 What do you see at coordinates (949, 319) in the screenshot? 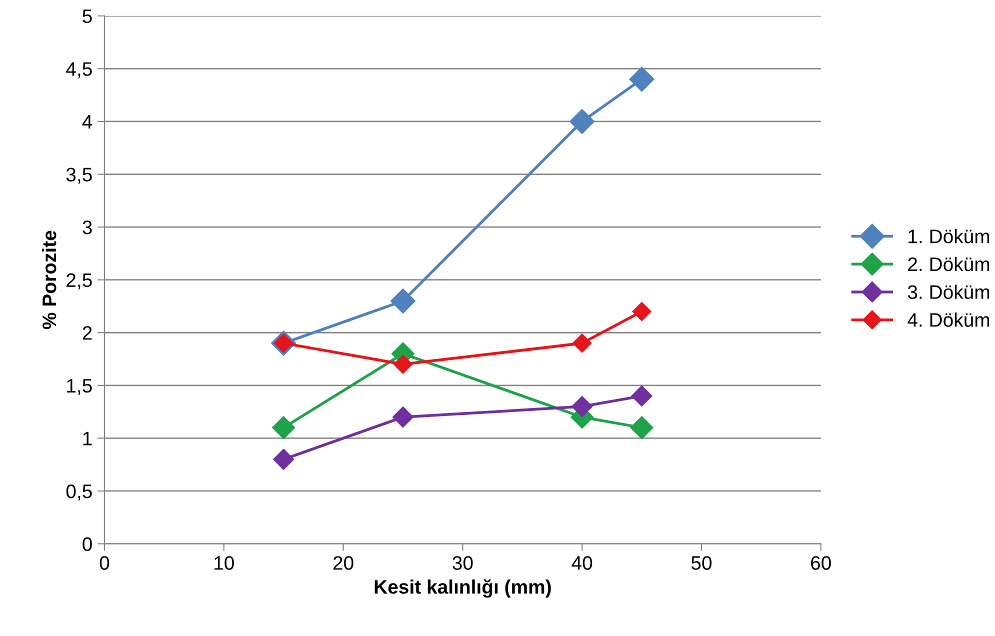
I see `legend-label: 4. Döküm` at bounding box center [949, 319].